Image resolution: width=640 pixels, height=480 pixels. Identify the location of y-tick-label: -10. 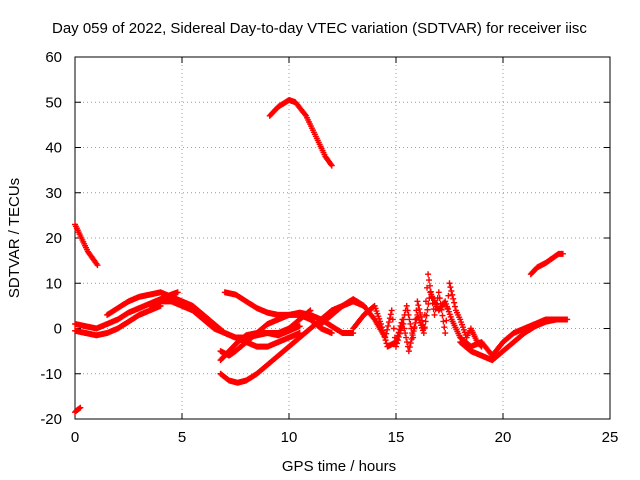
(51, 374).